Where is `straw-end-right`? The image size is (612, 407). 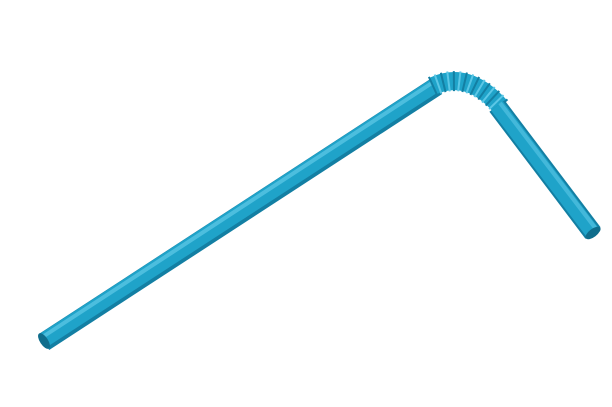 straw-end-right is located at coordinates (593, 233).